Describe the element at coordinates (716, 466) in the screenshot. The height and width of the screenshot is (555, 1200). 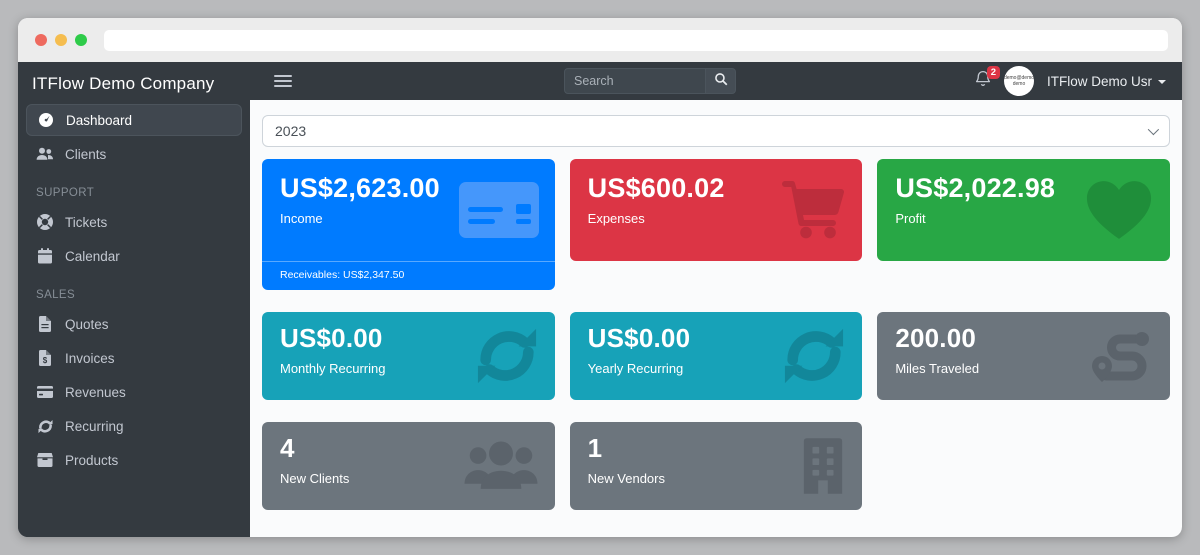
I see `new-vendors-card: 1 New Vendors` at that location.